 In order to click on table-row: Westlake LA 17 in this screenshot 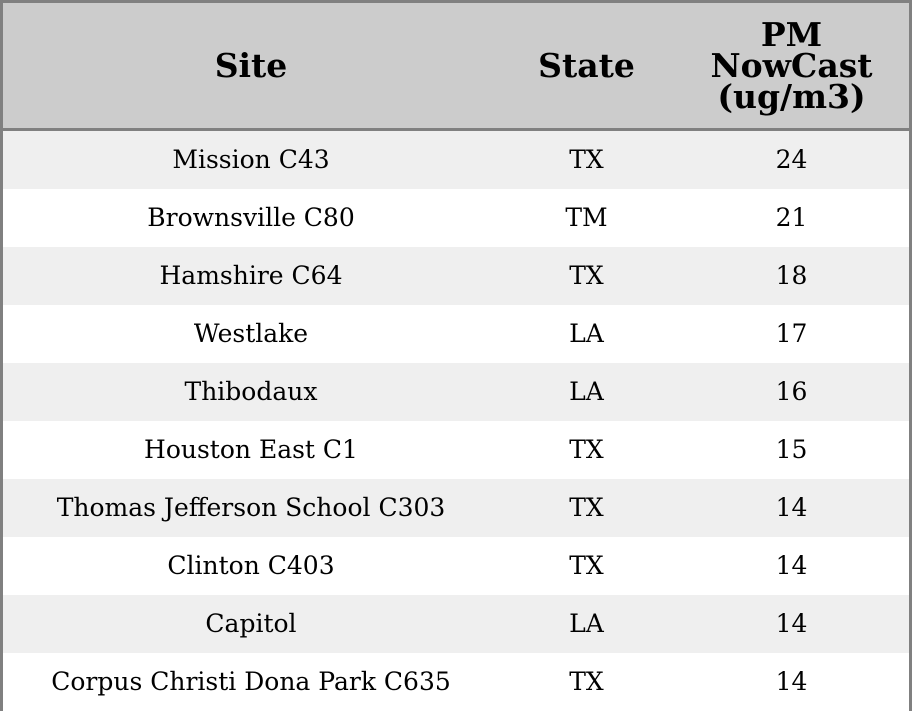, I will do `click(456, 333)`.